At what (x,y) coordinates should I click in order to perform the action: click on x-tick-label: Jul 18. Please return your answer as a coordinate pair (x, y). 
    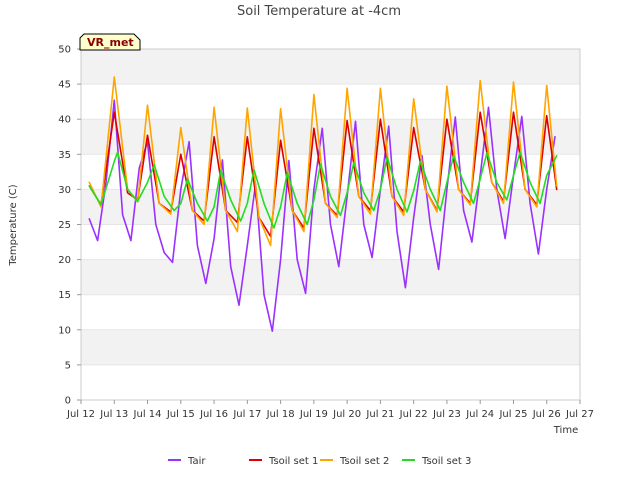
    Looking at the image, I should click on (280, 414).